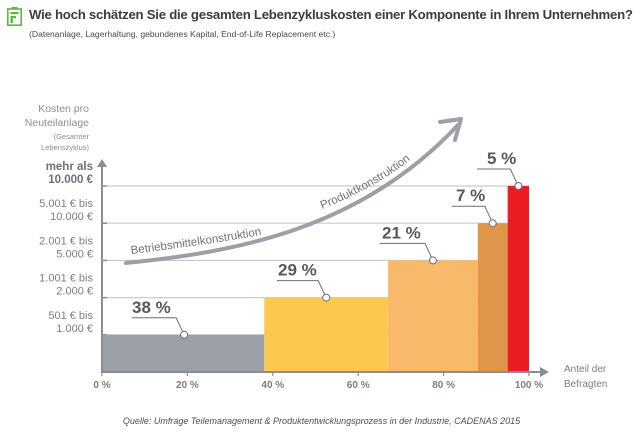 The width and height of the screenshot is (643, 441). What do you see at coordinates (401, 232) in the screenshot?
I see `value-label: 21 %` at bounding box center [401, 232].